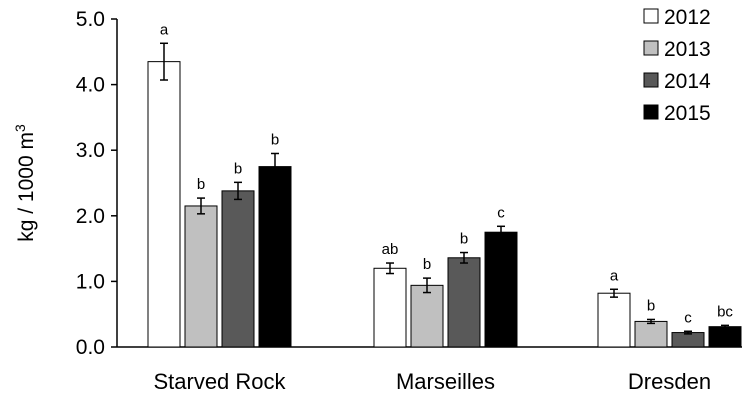  I want to click on category-label: Marseilles, so click(445, 381).